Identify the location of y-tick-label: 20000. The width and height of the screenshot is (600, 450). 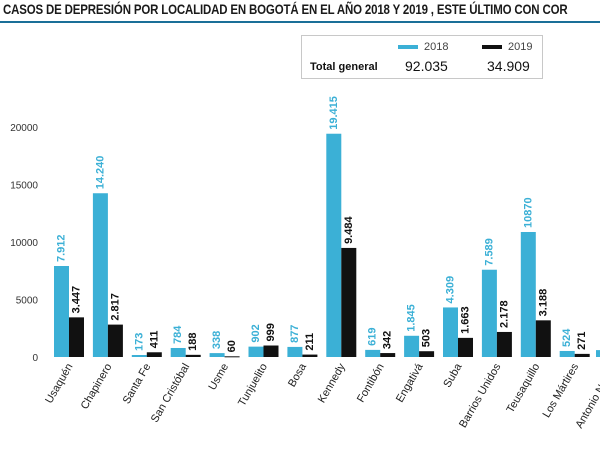
(24, 128).